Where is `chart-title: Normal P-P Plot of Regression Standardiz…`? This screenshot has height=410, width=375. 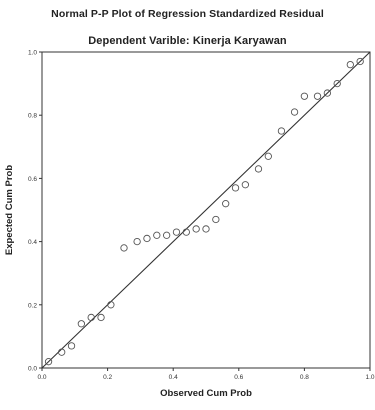
chart-title: Normal P-P Plot of Regression Standardiz… is located at coordinates (187, 14).